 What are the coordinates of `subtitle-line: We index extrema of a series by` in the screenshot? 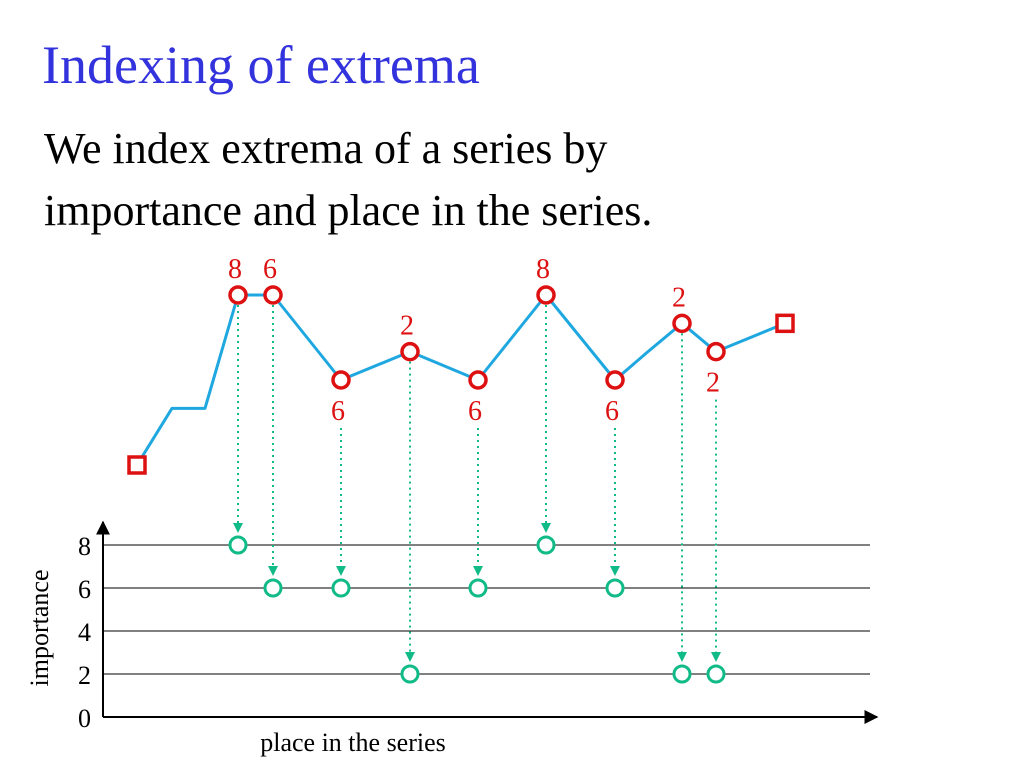 It's located at (326, 148).